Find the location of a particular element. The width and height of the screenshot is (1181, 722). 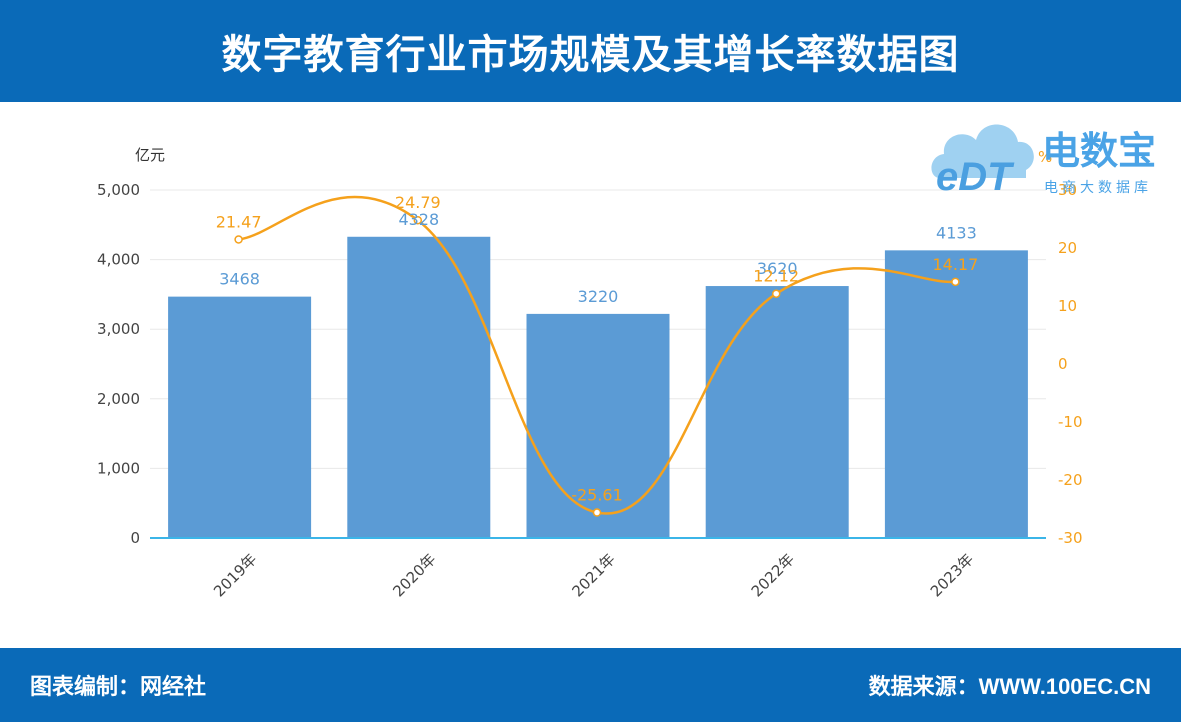

y-left-tick-label: 1,000 is located at coordinates (118, 468).